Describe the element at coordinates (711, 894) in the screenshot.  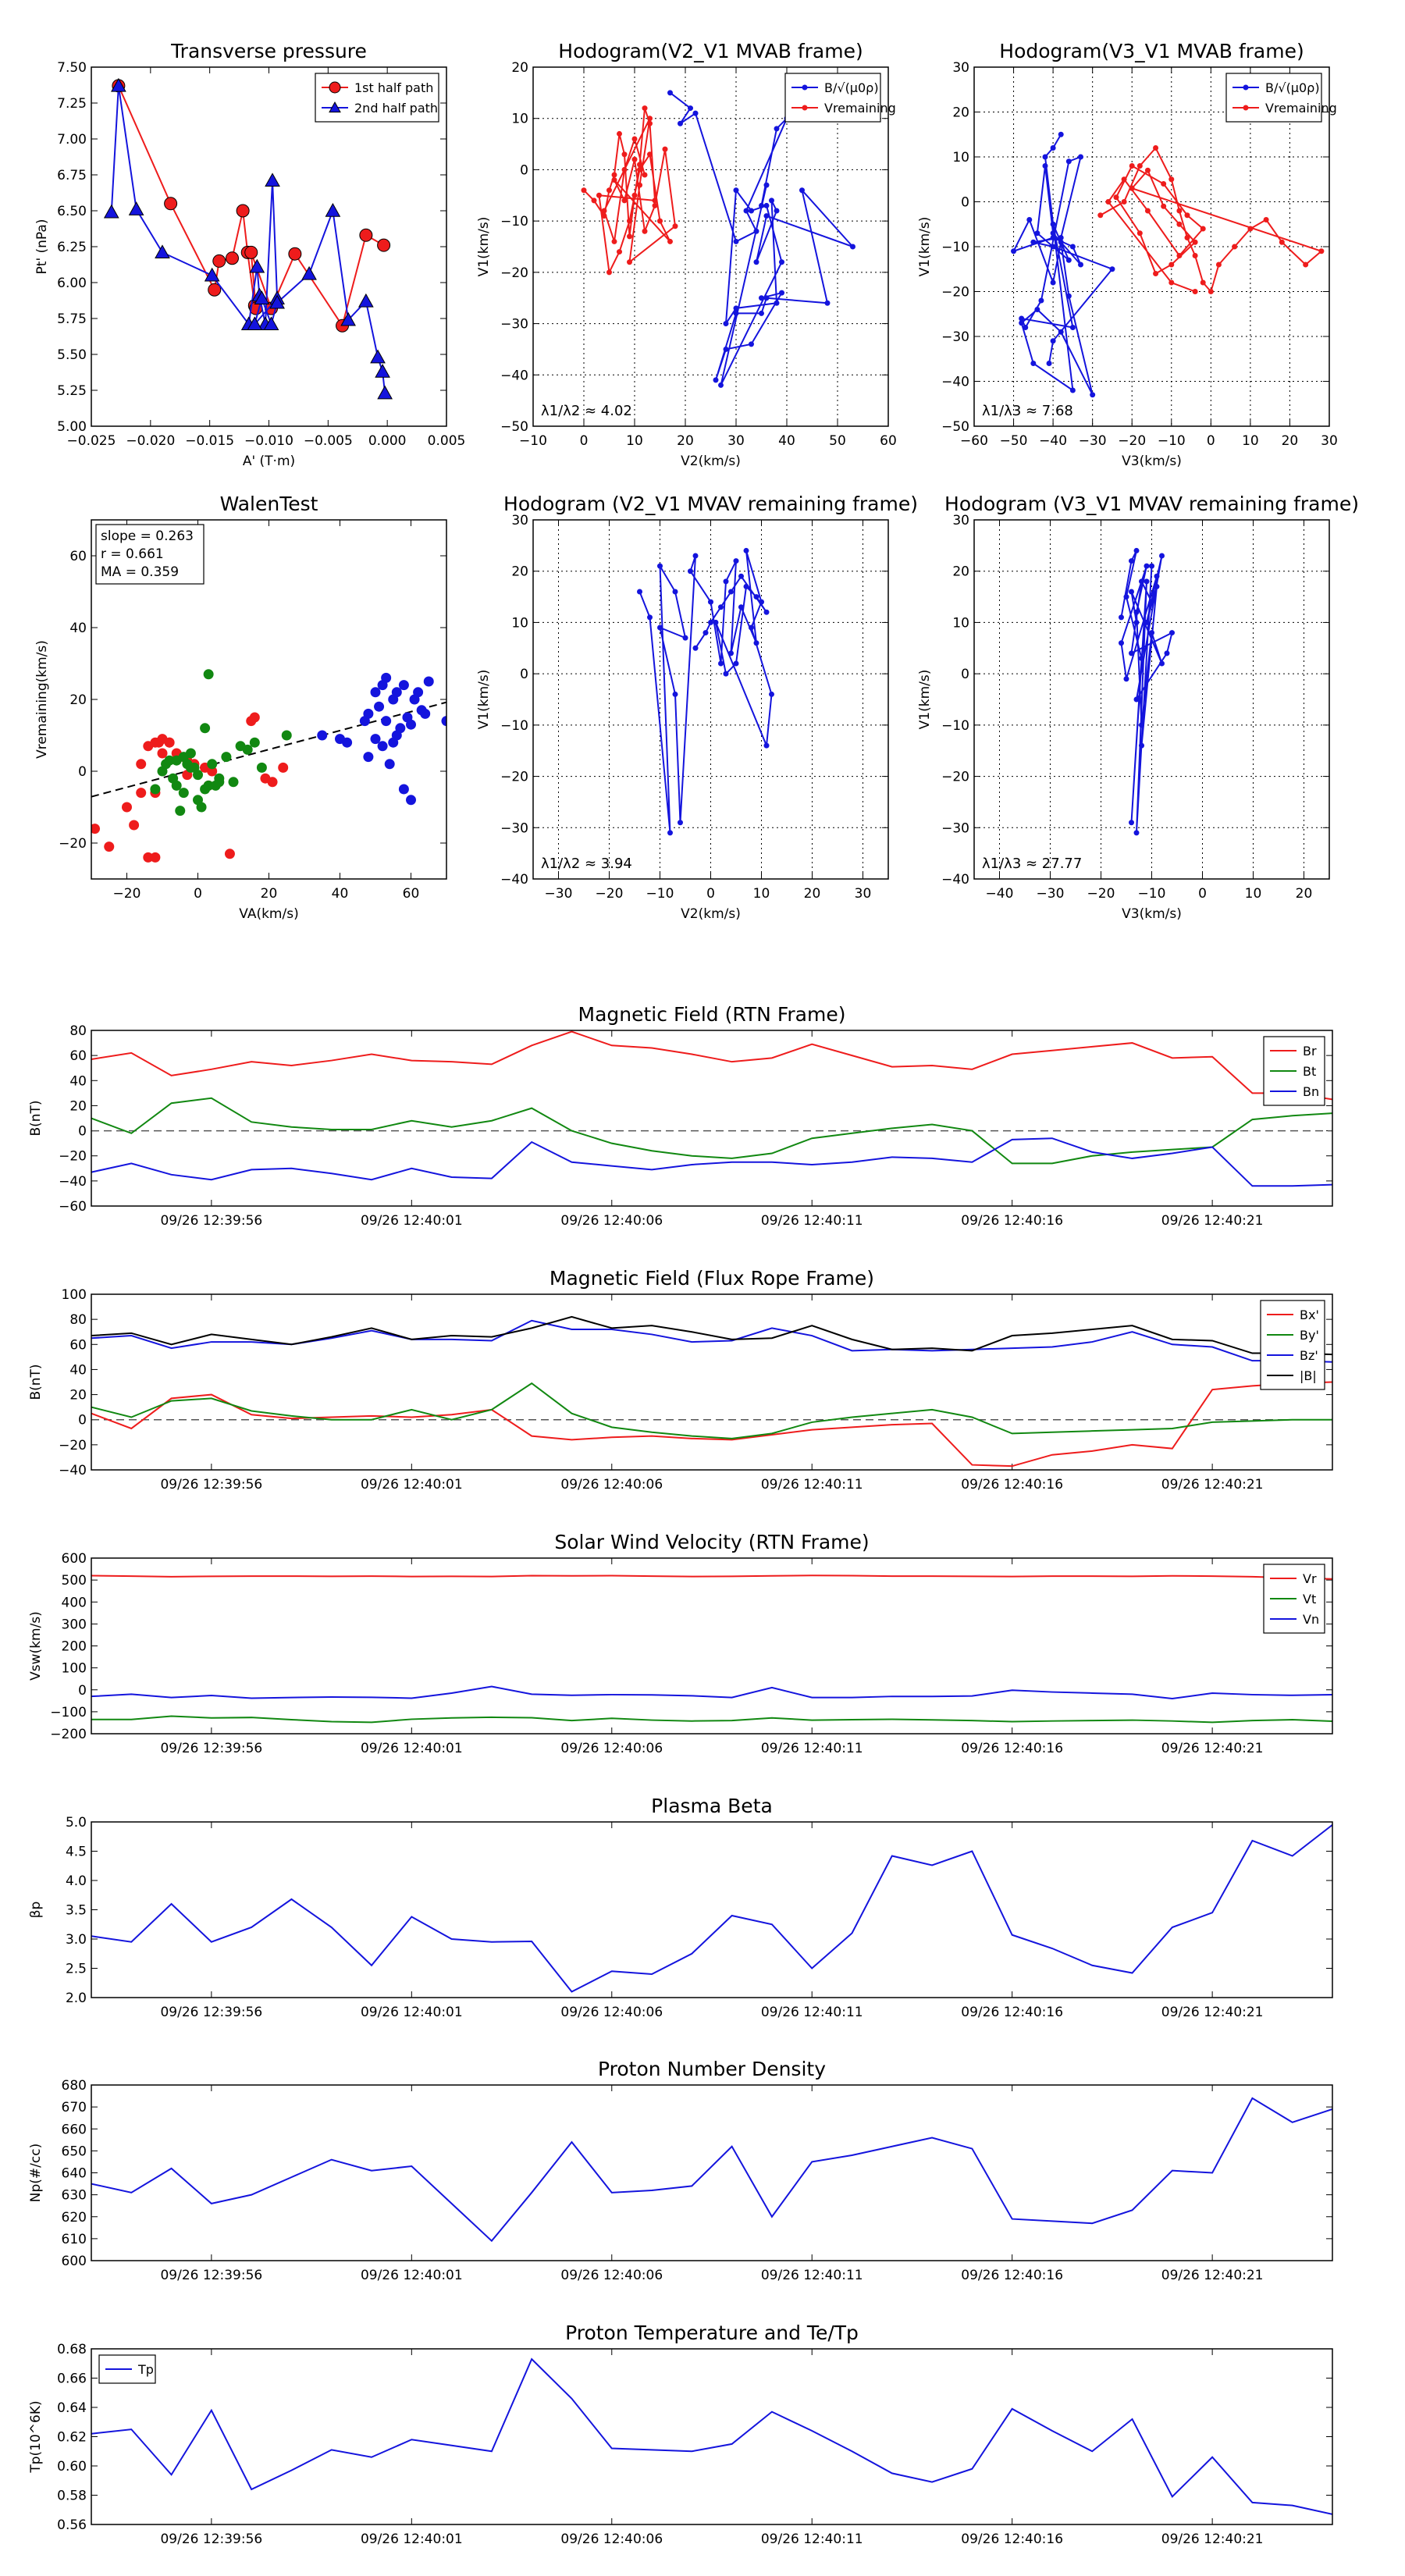
I see `xtick-label: 0` at that location.